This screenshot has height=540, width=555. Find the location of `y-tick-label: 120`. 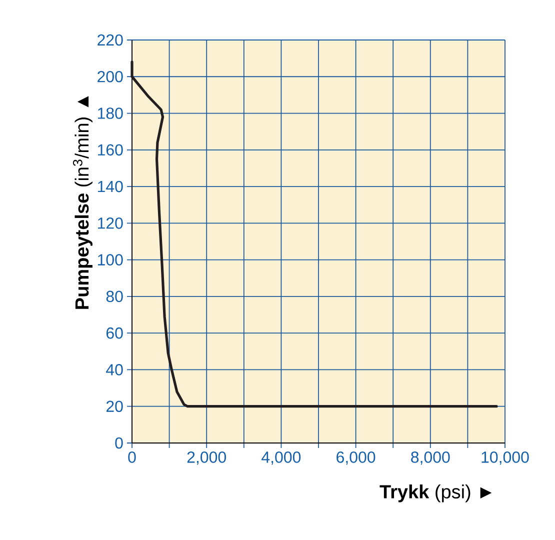

y-tick-label: 120 is located at coordinates (110, 223).